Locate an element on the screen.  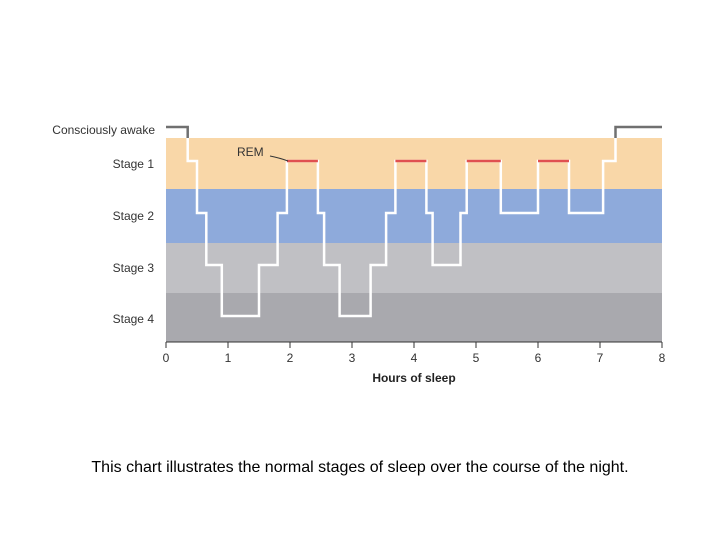
x-tick-label: 7 is located at coordinates (600, 358).